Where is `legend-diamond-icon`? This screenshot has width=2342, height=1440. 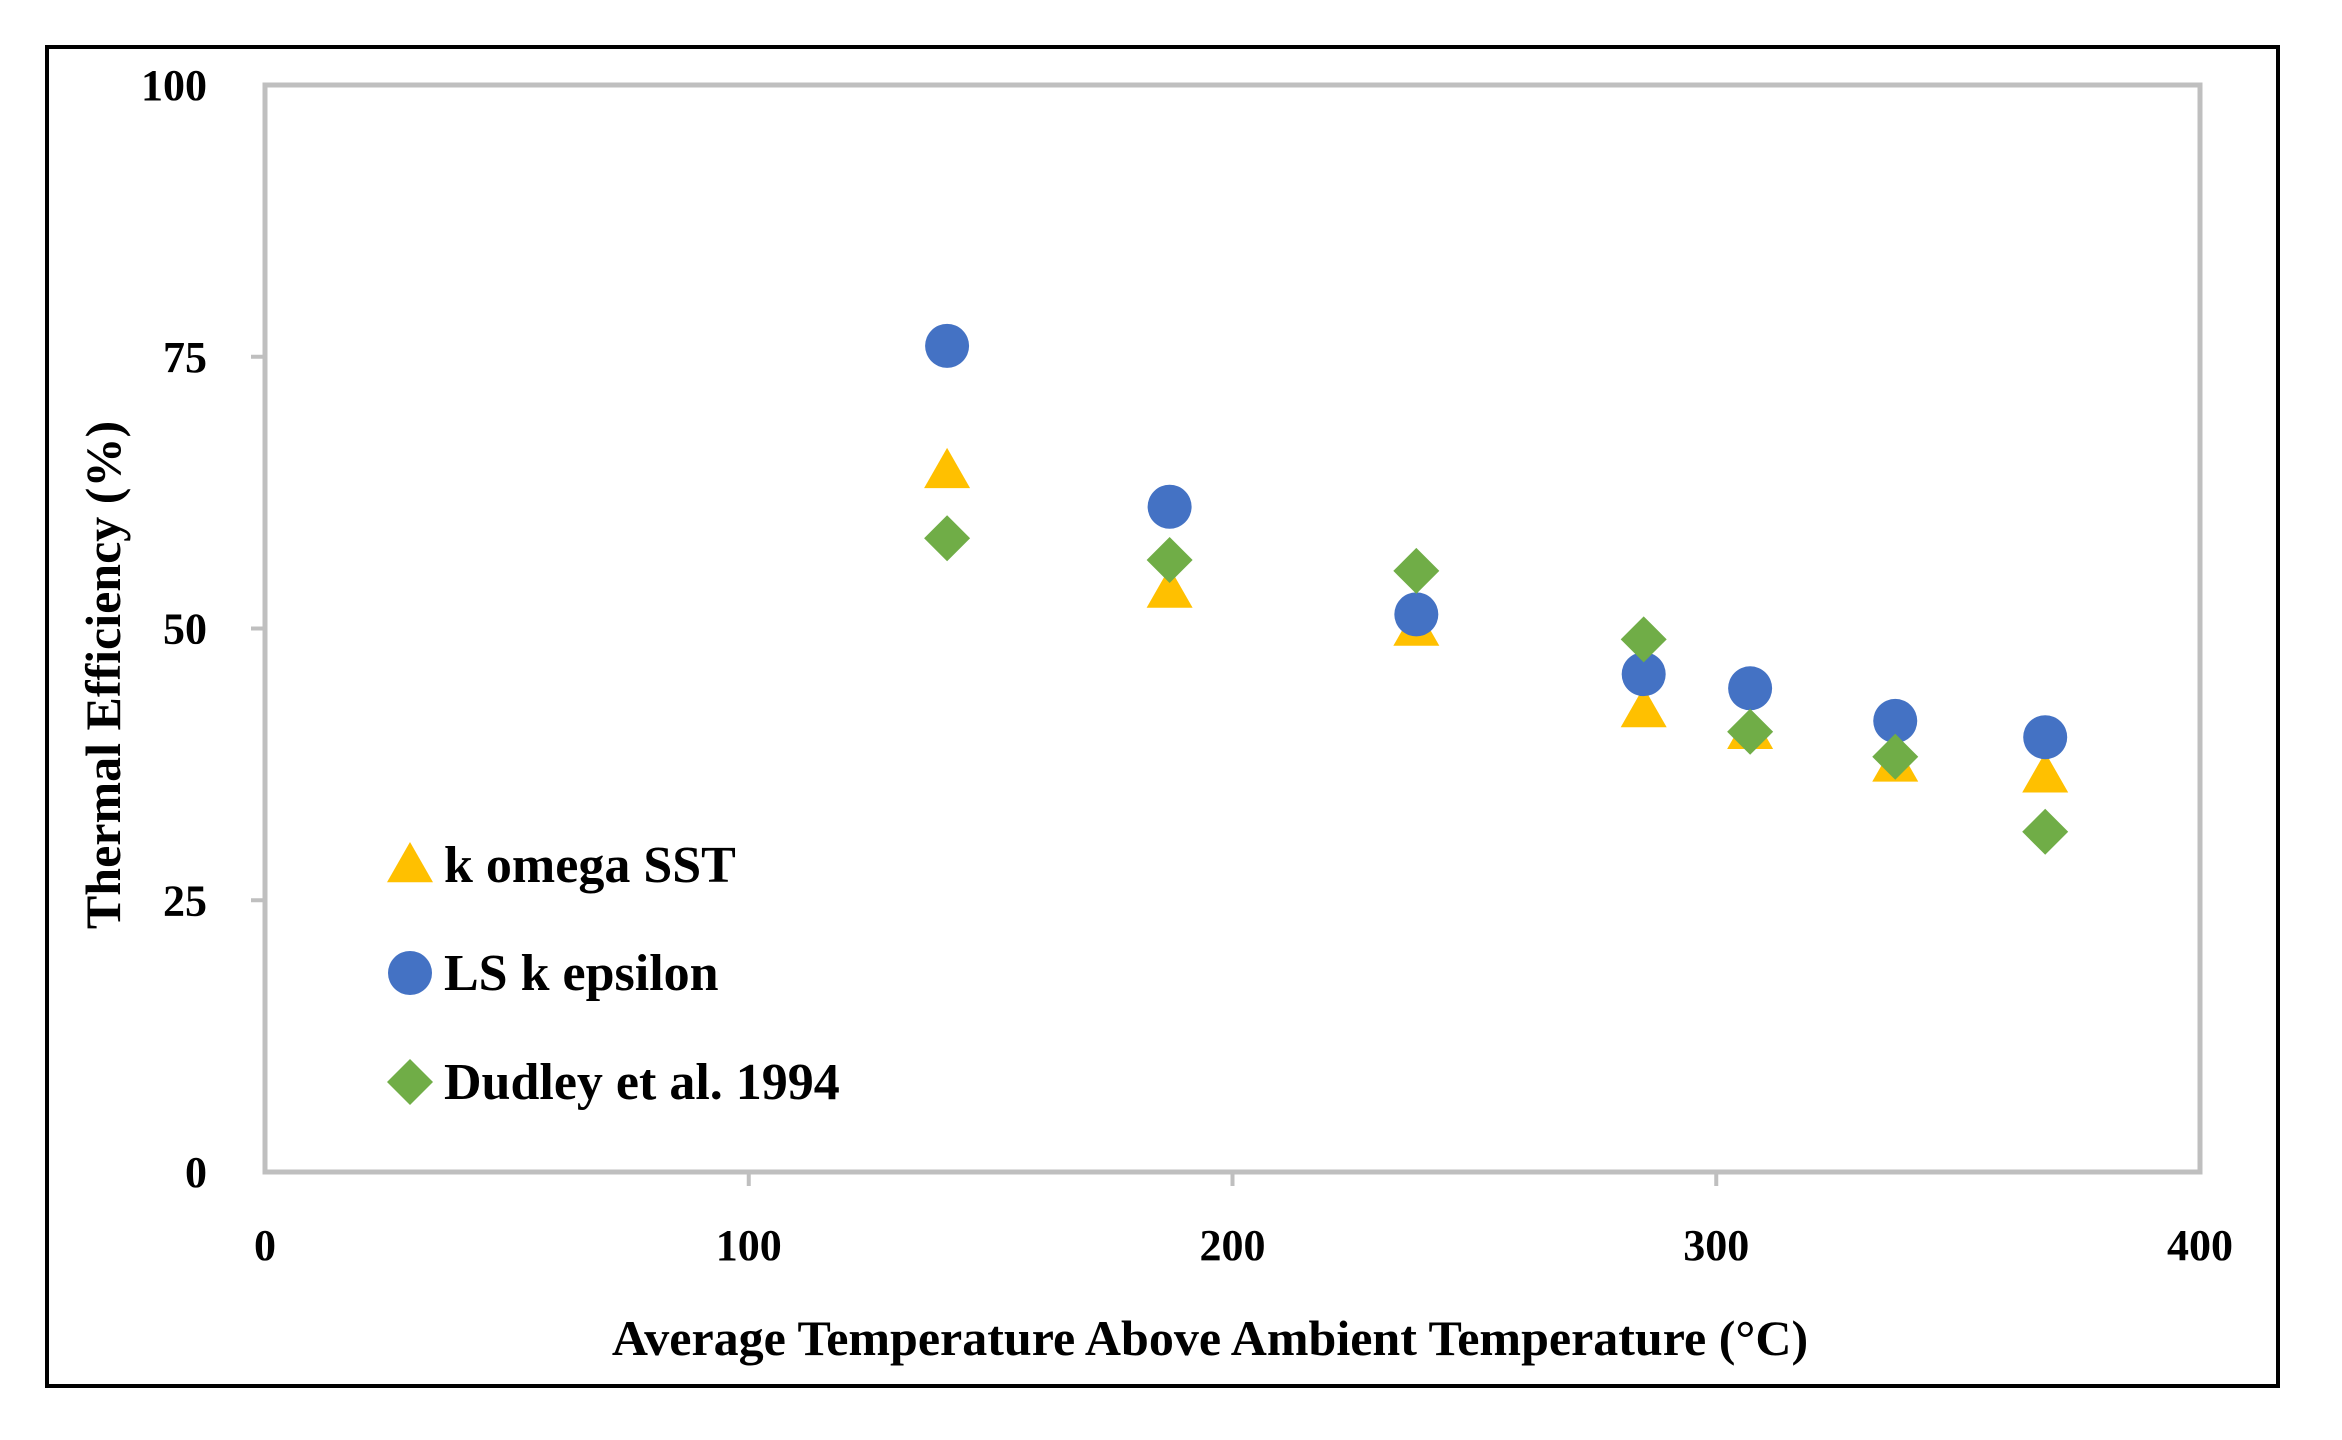
legend-diamond-icon is located at coordinates (410, 1082).